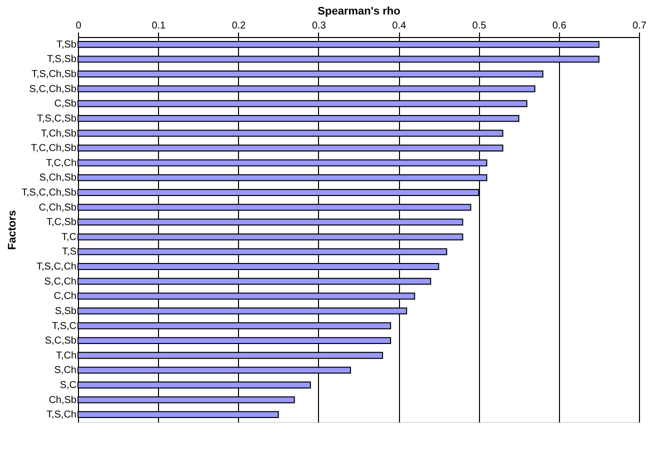 The image size is (671, 459). What do you see at coordinates (69, 252) in the screenshot?
I see `y-tick-label: T,S` at bounding box center [69, 252].